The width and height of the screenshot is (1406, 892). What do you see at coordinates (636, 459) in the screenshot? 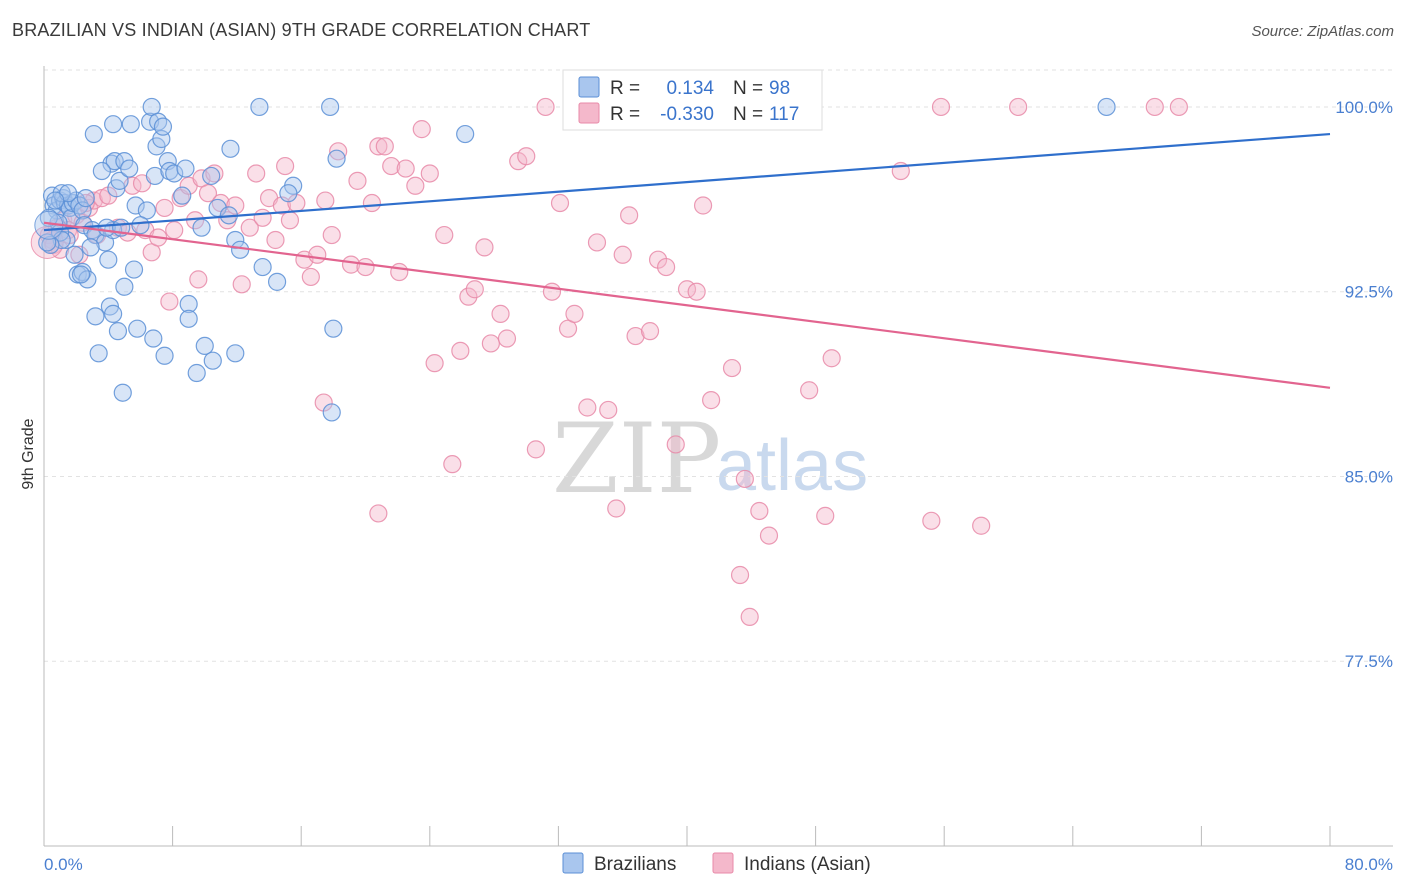
I see `watermark-zip: ZIP` at bounding box center [636, 459].